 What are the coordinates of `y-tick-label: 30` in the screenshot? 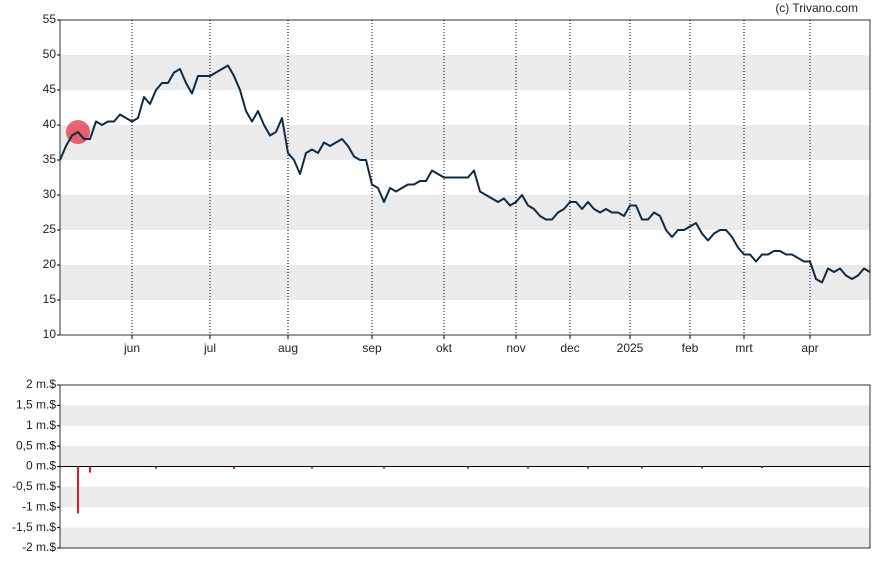 It's located at (50, 194).